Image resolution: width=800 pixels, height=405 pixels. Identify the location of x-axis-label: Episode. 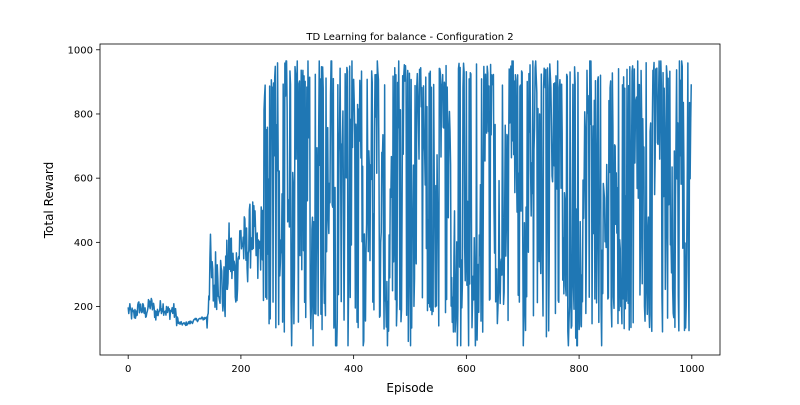
(409, 388).